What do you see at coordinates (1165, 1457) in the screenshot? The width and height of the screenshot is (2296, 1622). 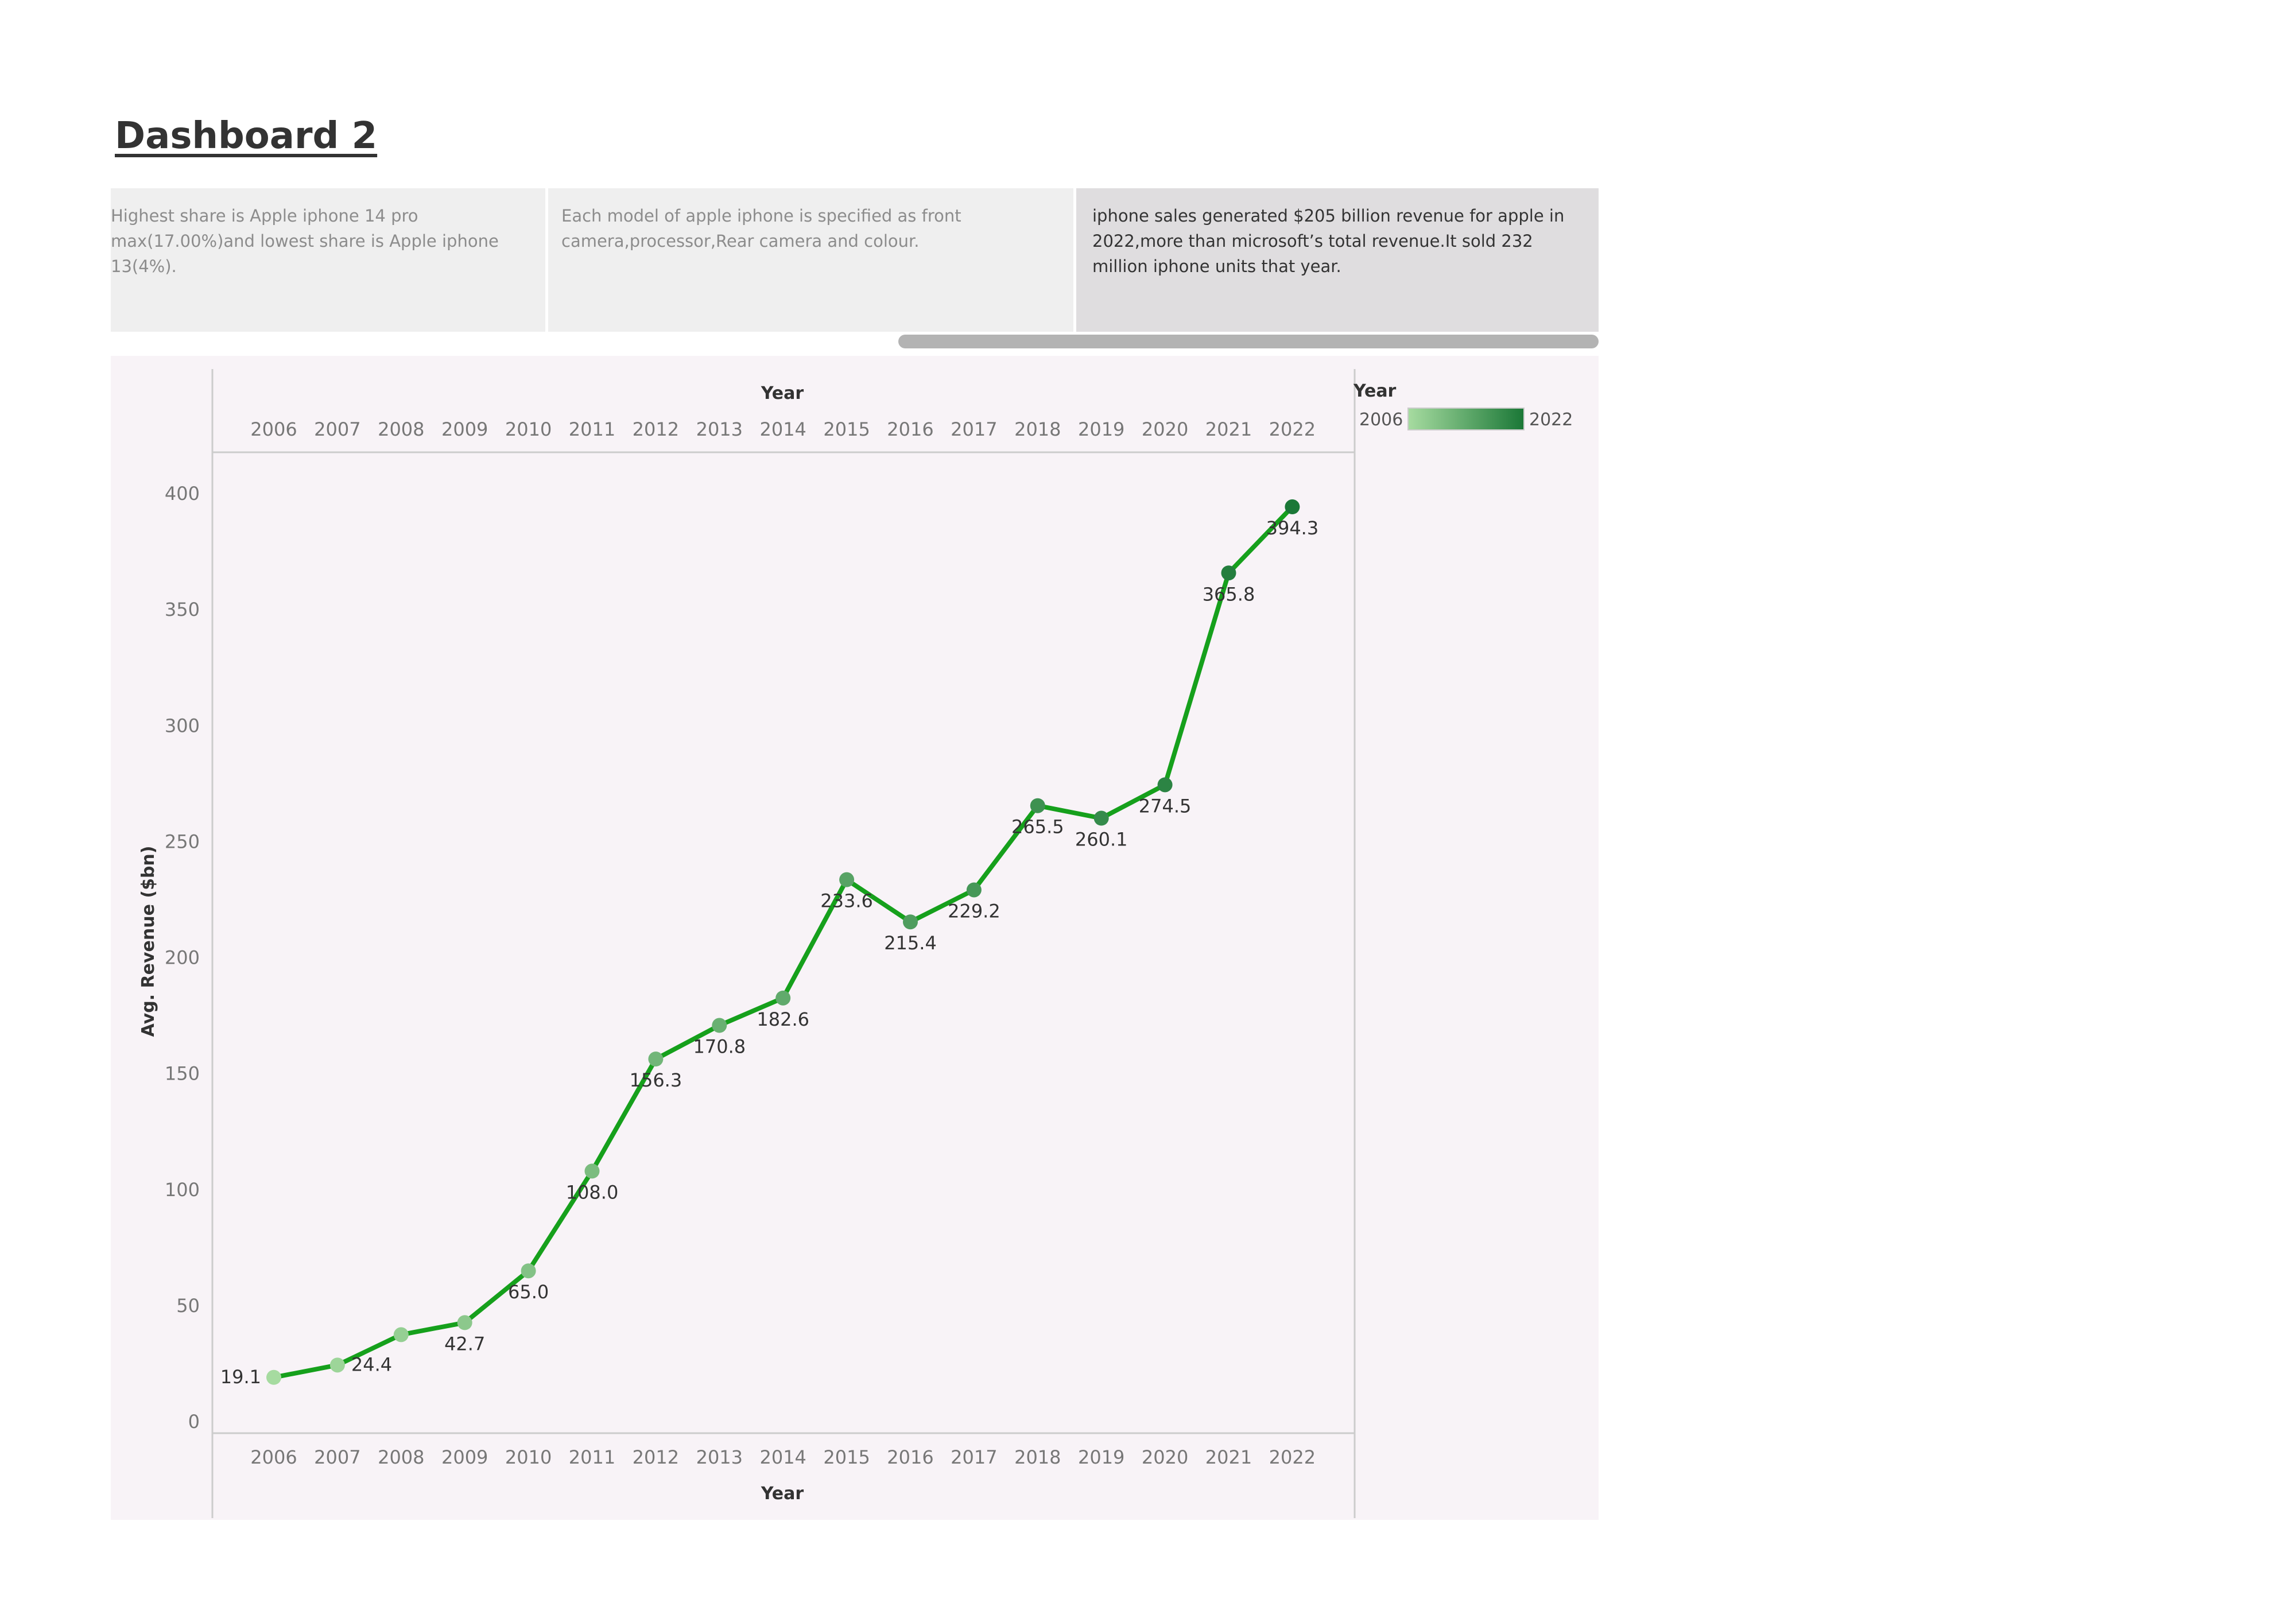 I see `bottom-x-tick-label: 2020` at bounding box center [1165, 1457].